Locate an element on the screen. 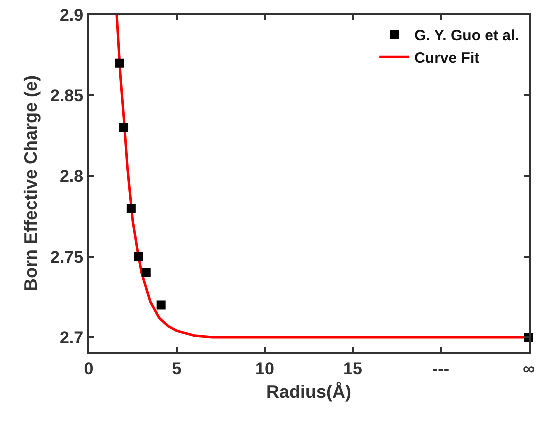 Image resolution: width=538 pixels, height=425 pixels. legend-label: Curve Fit is located at coordinates (447, 58).